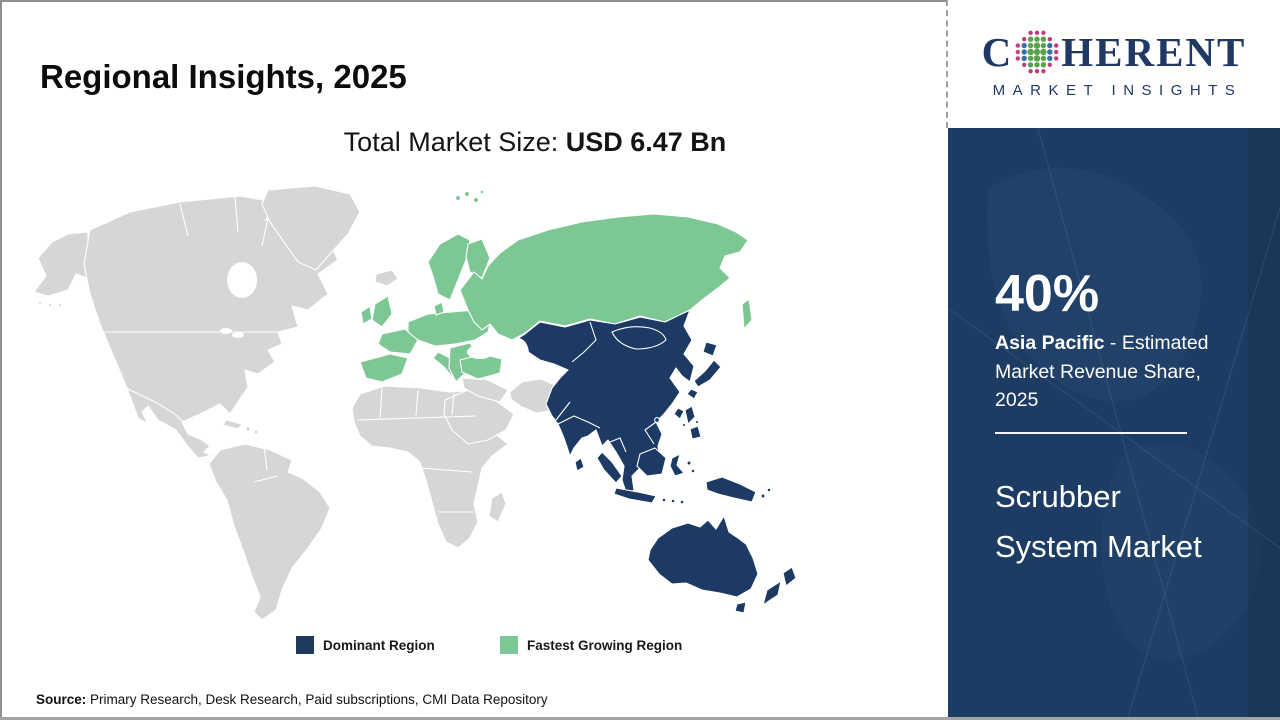 Image resolution: width=1280 pixels, height=720 pixels. I want to click on brand-logo: C HERENT MARKET INSIGHTS, so click(1113, 64).